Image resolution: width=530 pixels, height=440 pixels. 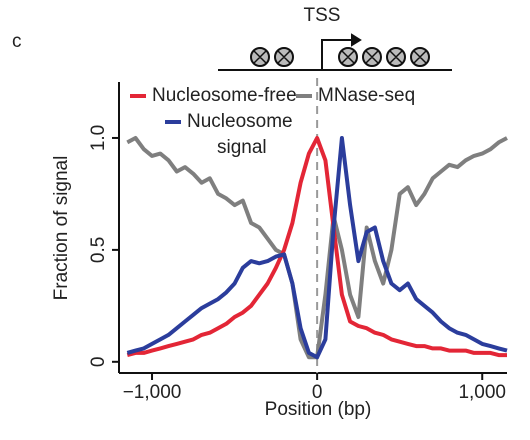 I want to click on legend-label: MNase-seq, so click(x=366, y=95).